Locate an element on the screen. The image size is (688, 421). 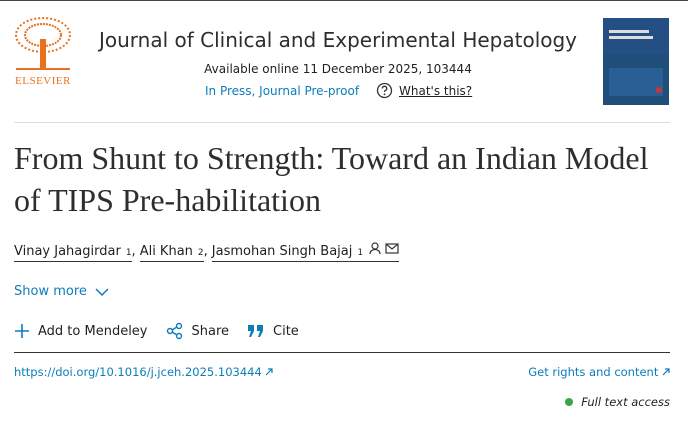
separator is located at coordinates (342, 122).